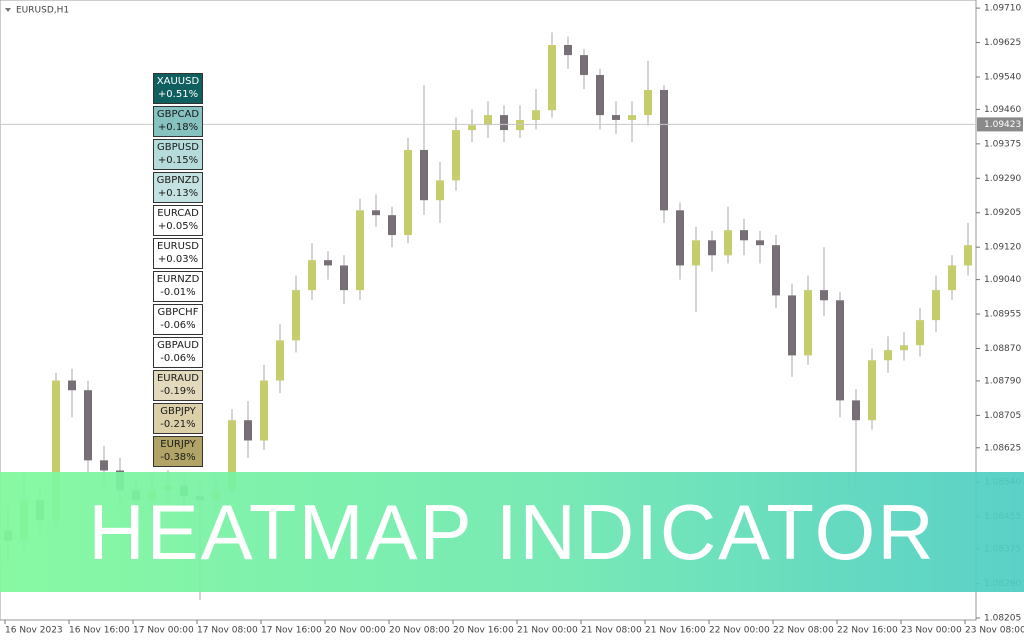 This screenshot has width=1024, height=640. What do you see at coordinates (1002, 315) in the screenshot?
I see `y-tick-label: 1.08955` at bounding box center [1002, 315].